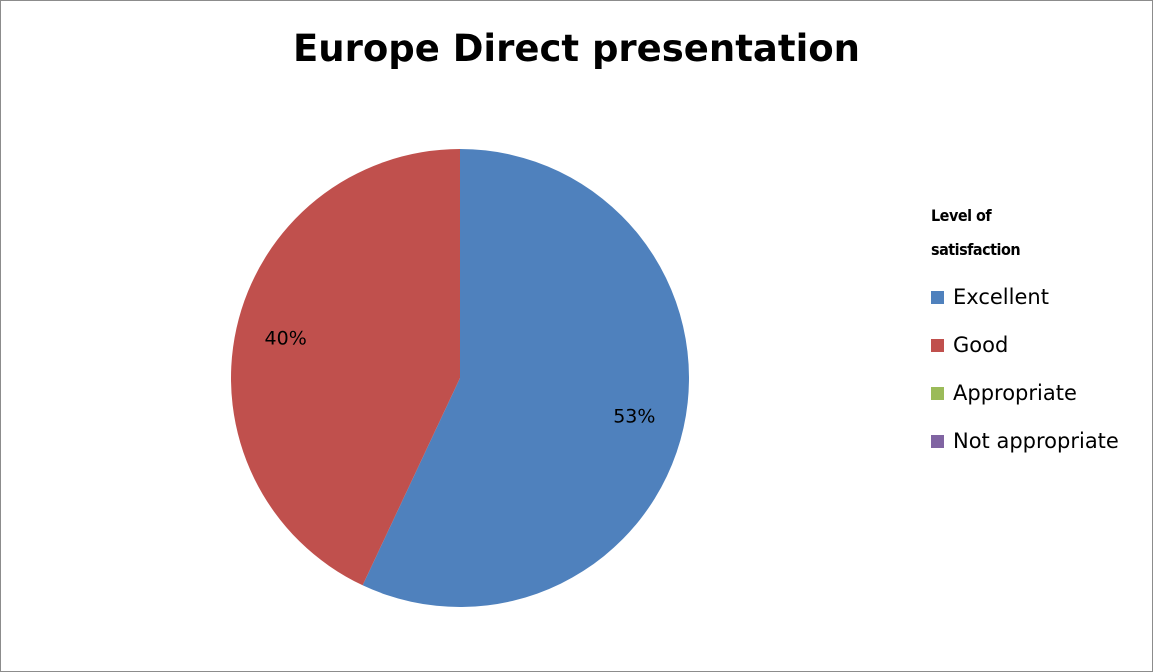 The height and width of the screenshot is (672, 1153). What do you see at coordinates (345, 367) in the screenshot?
I see `pie-slice-good` at bounding box center [345, 367].